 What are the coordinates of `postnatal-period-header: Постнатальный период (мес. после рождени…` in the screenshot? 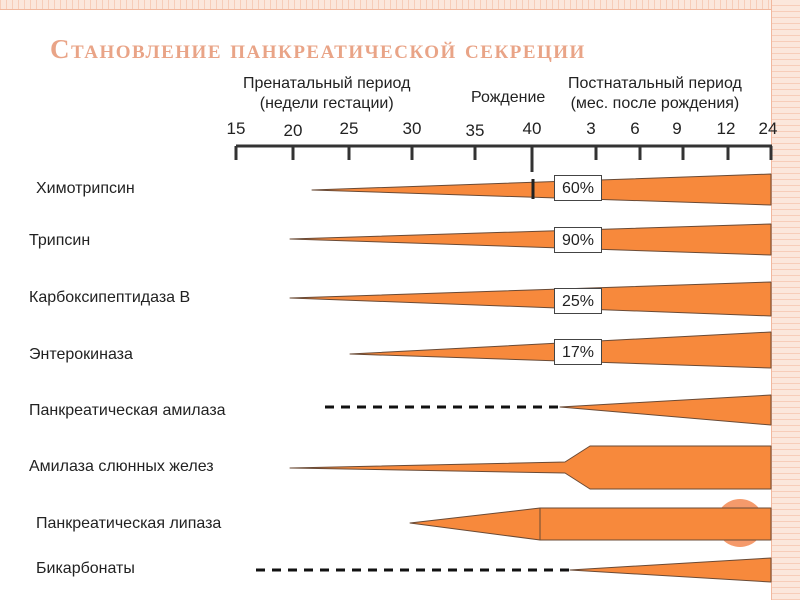 It's located at (655, 94).